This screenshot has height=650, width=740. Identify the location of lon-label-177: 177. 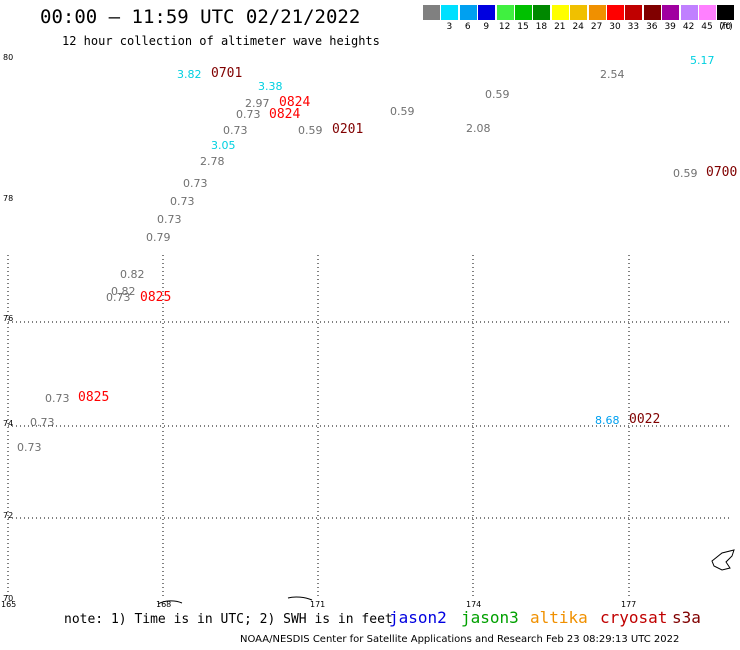
(629, 604).